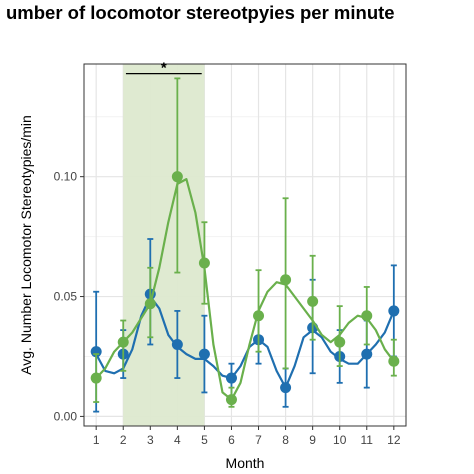 The width and height of the screenshot is (474, 474). What do you see at coordinates (285, 440) in the screenshot?
I see `x-tick-label: 8` at bounding box center [285, 440].